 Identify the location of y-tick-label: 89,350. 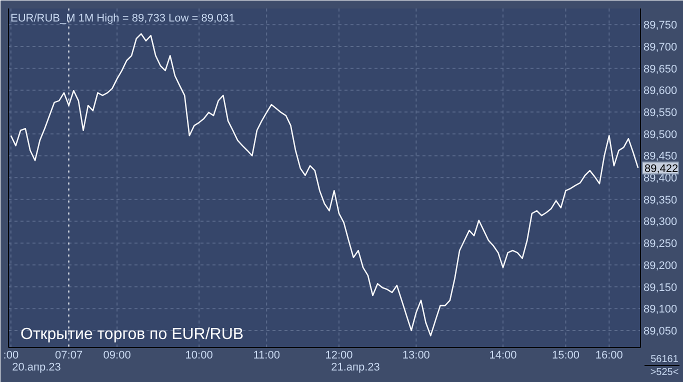
(661, 200).